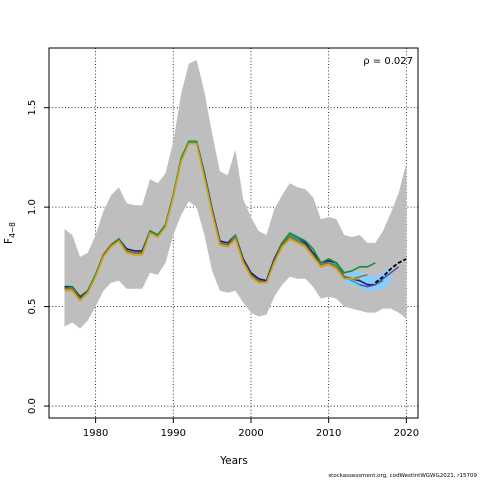 The height and width of the screenshot is (480, 480). I want to click on y-axis-title-subscript: 4−8, so click(12, 230).